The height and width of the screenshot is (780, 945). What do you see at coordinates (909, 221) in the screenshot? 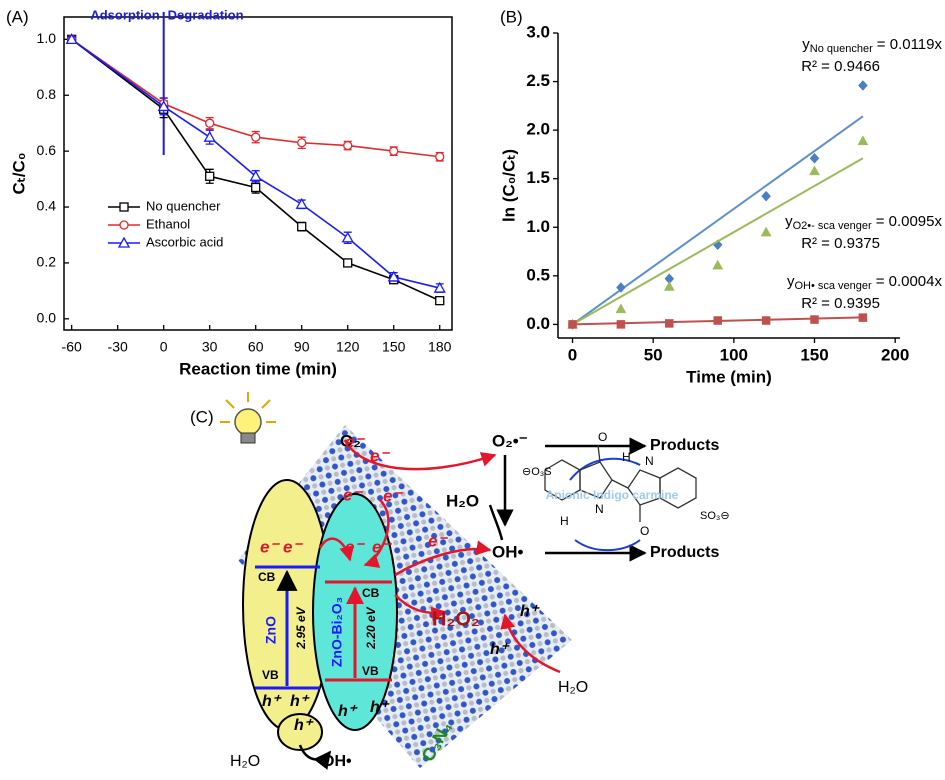
I see `fit-slope: = 0.0095x` at bounding box center [909, 221].